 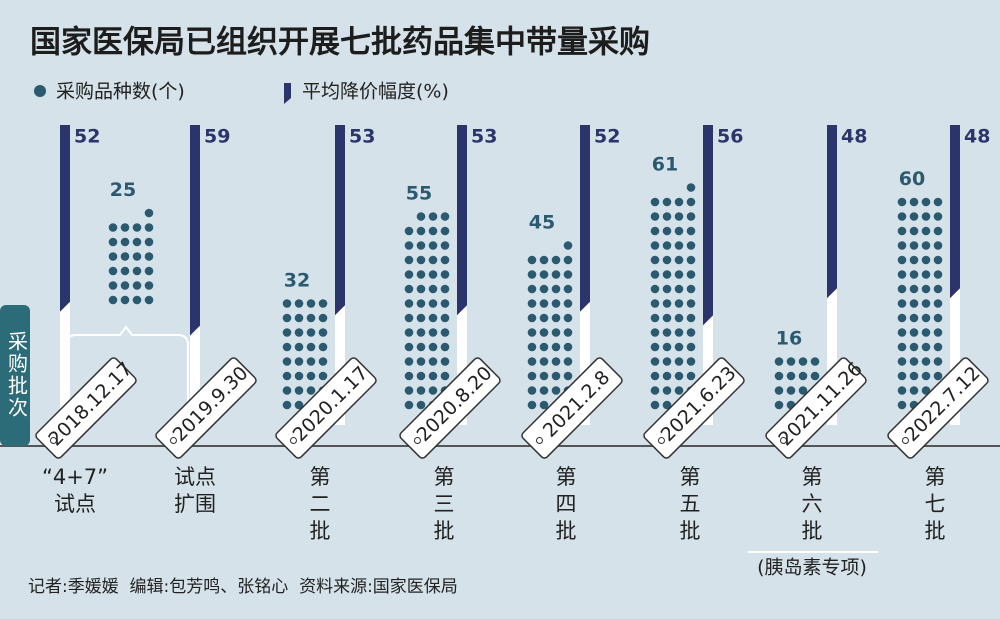 What do you see at coordinates (243, 587) in the screenshot?
I see `footer: 记者:季媛媛 编辑:包芳鸣、张铭心 资料来源:国家医保局` at bounding box center [243, 587].